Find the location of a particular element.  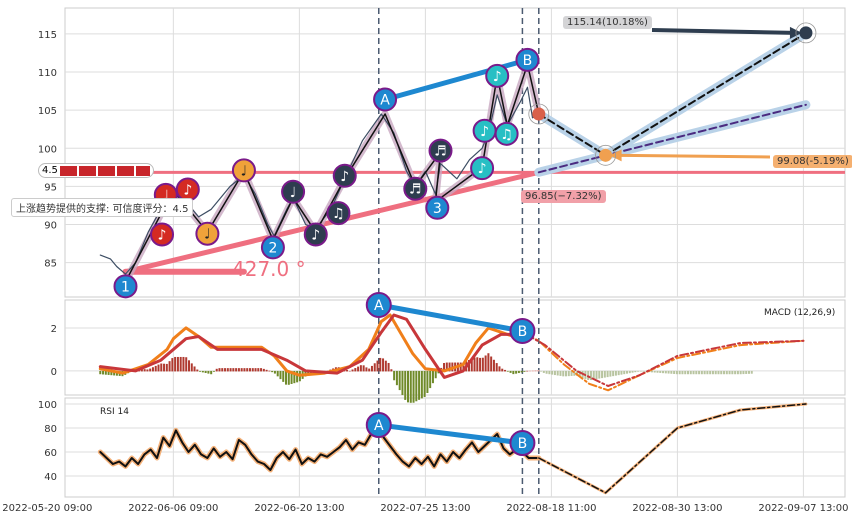

forecast-trendline is located at coordinates (672, 138).